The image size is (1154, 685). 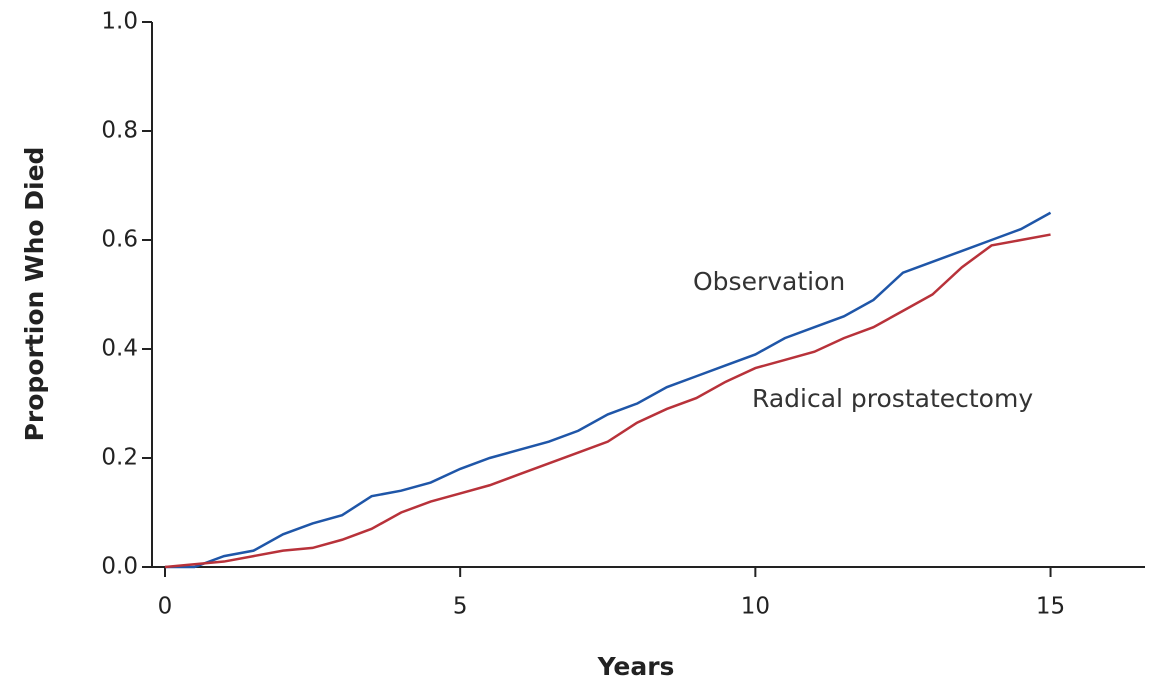 I want to click on y-tick-label: 1.0, so click(x=119, y=22).